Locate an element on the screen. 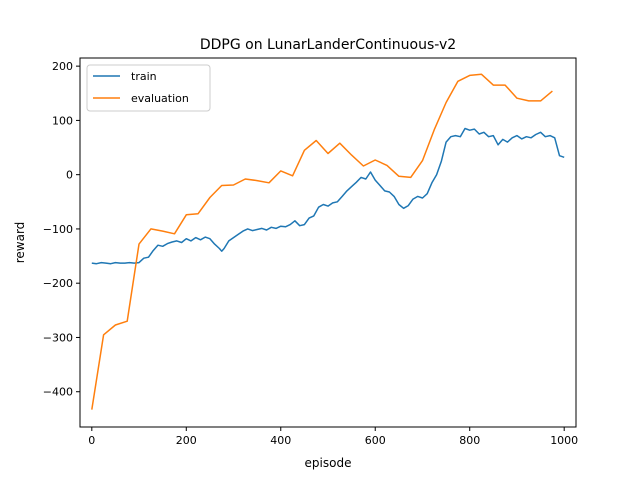 Image resolution: width=640 pixels, height=480 pixels. x-tick-label: 600 is located at coordinates (375, 440).